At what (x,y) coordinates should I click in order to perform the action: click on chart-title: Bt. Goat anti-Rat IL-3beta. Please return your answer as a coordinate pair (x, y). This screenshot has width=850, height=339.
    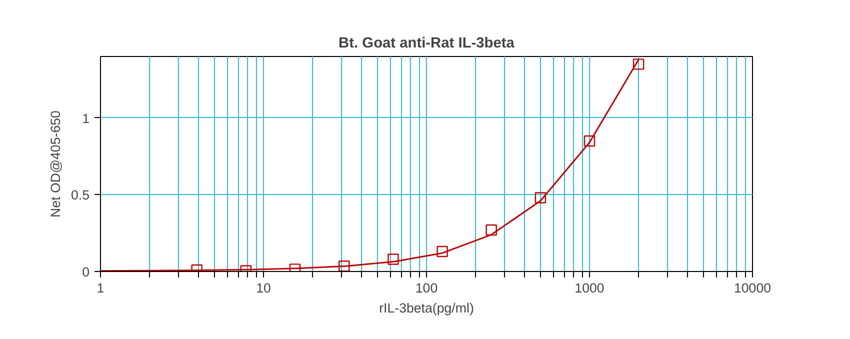
    Looking at the image, I should click on (427, 44).